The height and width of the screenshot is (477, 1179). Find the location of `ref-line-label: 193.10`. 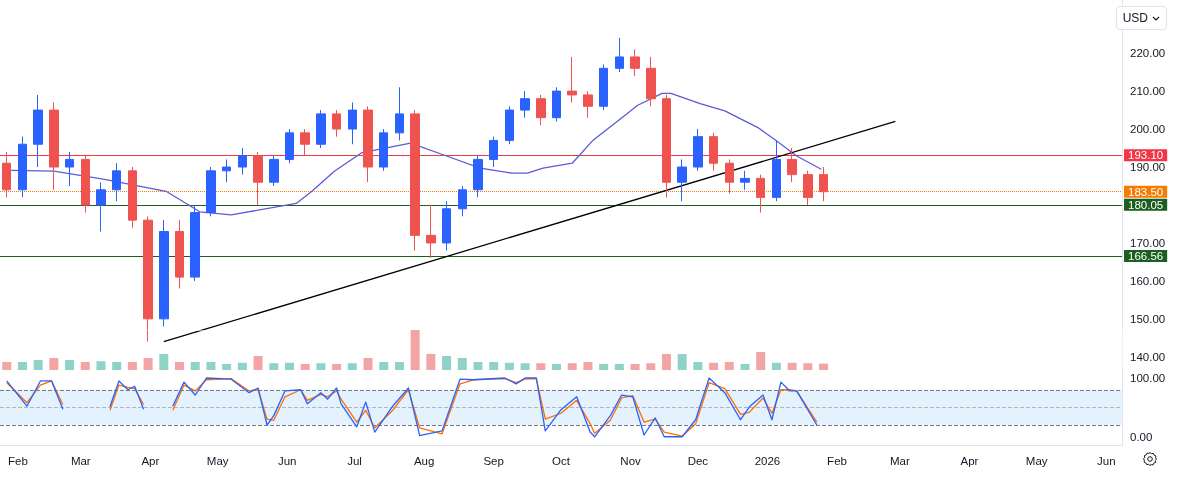

ref-line-label: 193.10 is located at coordinates (1146, 155).